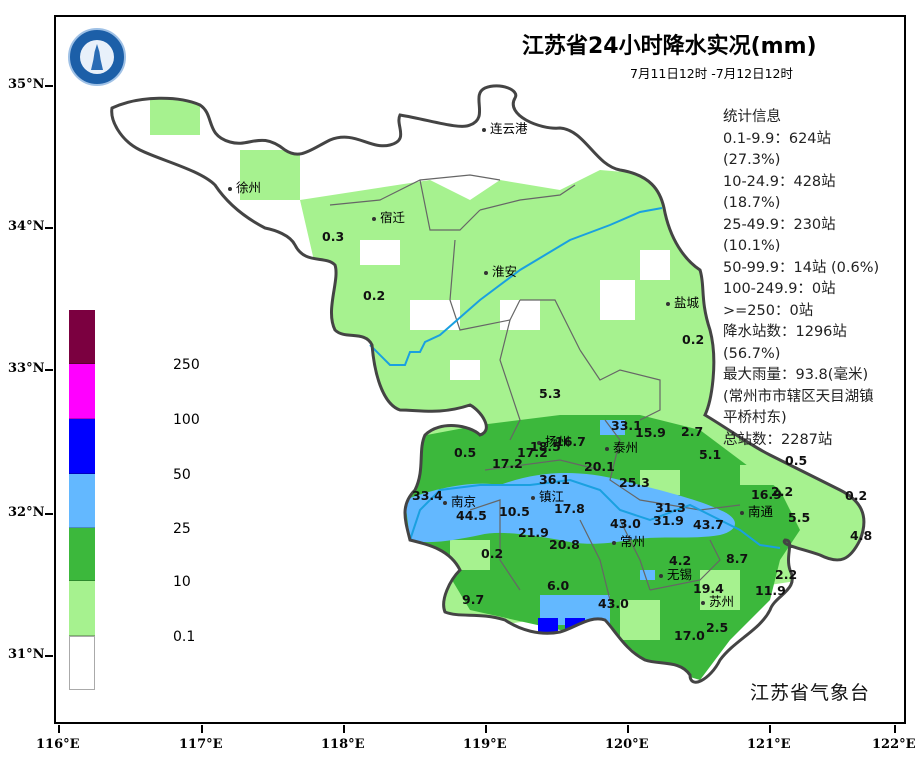  Describe the element at coordinates (393, 217) in the screenshot. I see `city-name: 宿迁` at that location.